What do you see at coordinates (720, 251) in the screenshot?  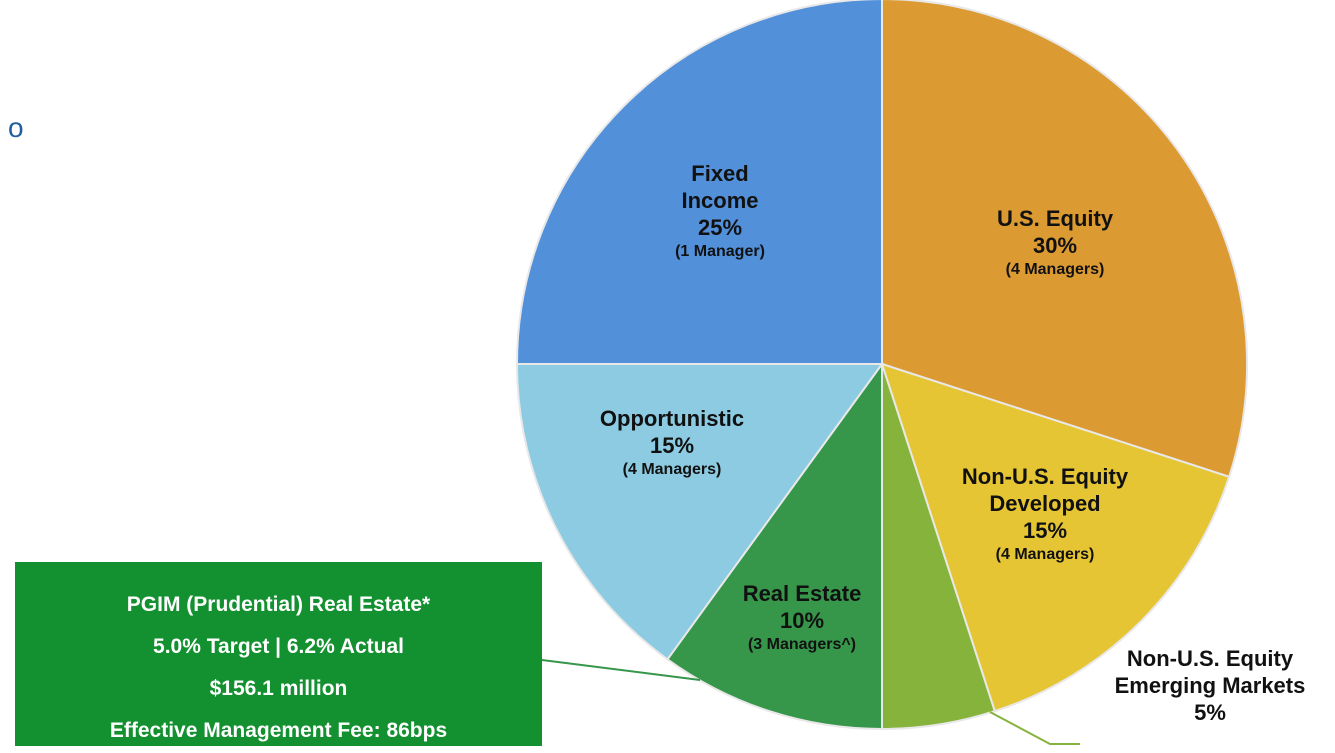 I see `managers-label: (1 Manager)` at bounding box center [720, 251].